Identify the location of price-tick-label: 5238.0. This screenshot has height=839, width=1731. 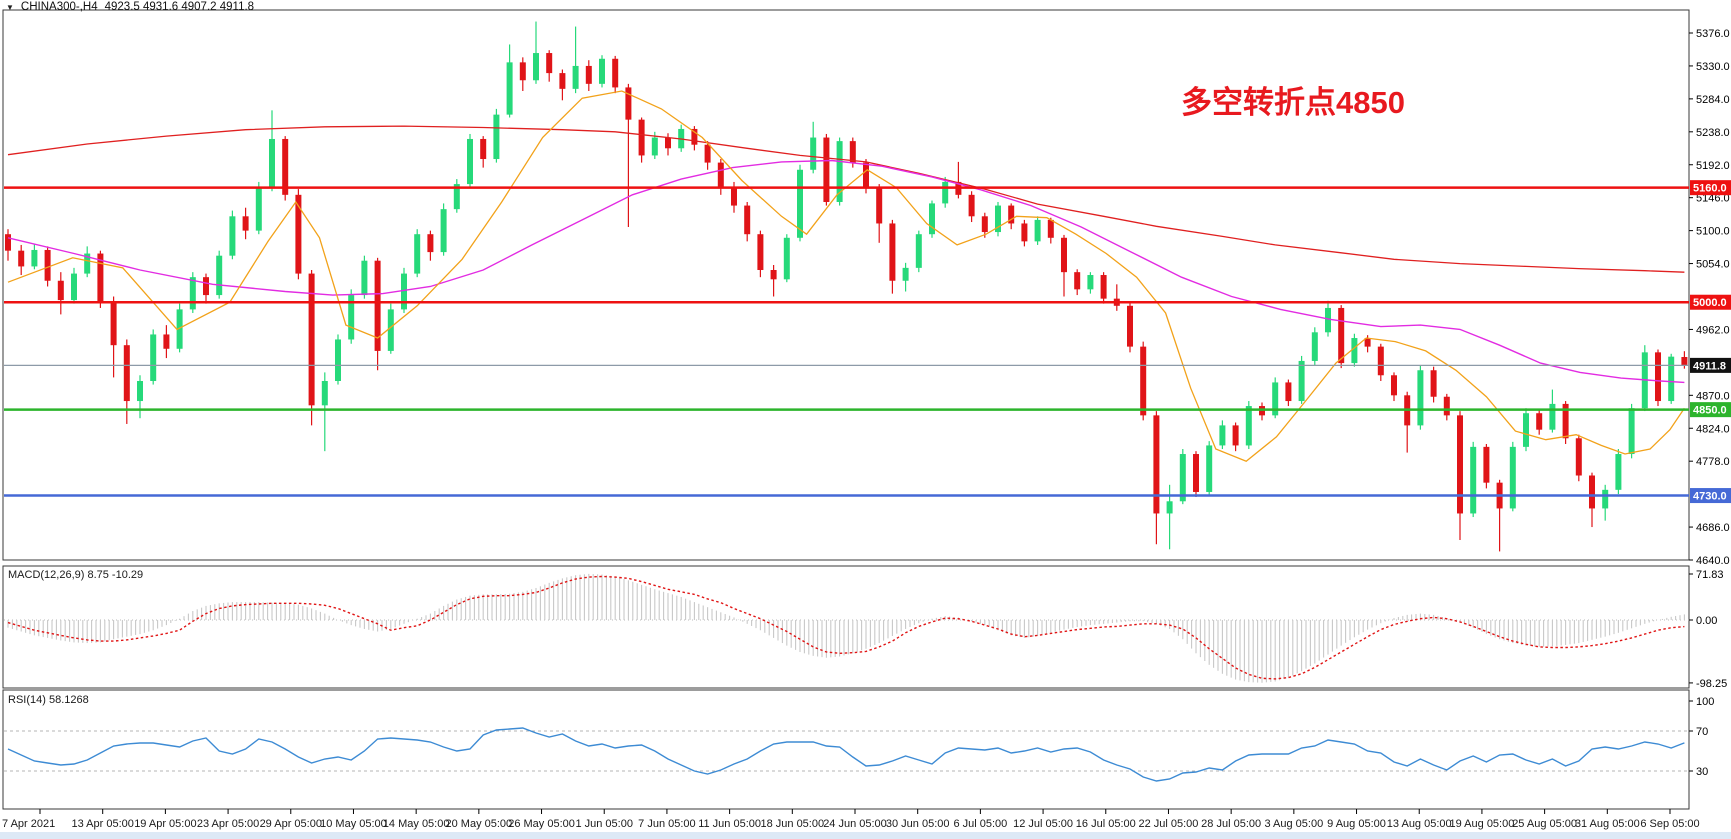
(1713, 133).